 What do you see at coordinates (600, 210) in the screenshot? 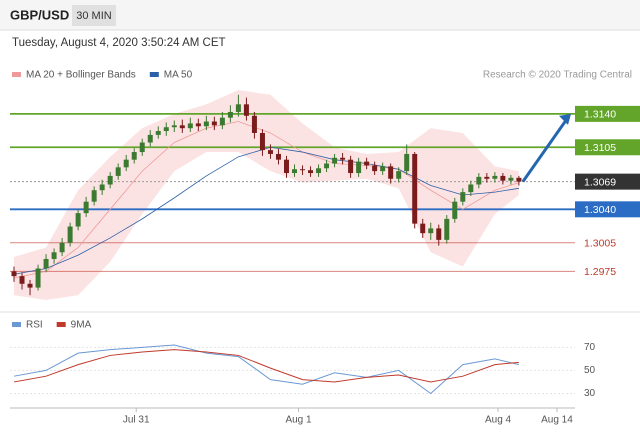
I see `level-label: 1.3040` at bounding box center [600, 210].